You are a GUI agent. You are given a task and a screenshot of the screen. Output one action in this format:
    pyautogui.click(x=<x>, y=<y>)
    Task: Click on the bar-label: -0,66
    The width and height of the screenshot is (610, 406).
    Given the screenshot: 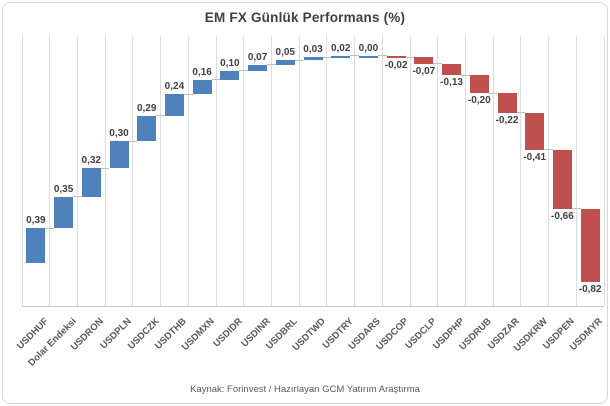 What is the action you would take?
    pyautogui.click(x=562, y=216)
    